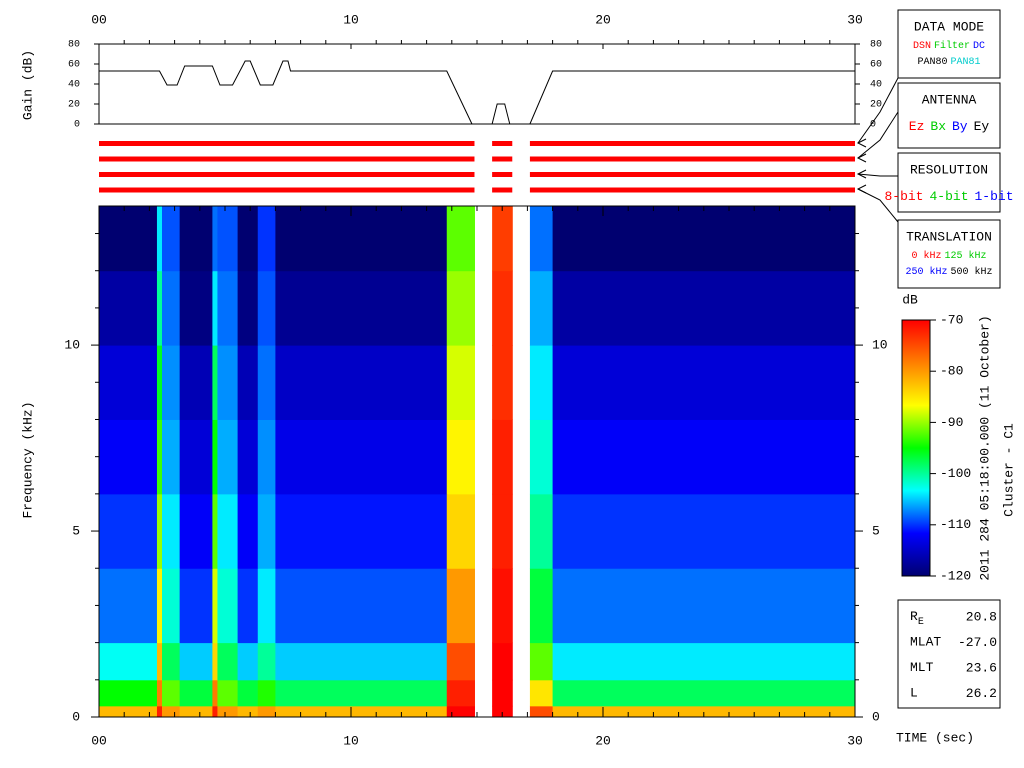 This screenshot has height=768, width=1024. What do you see at coordinates (949, 126) in the screenshot?
I see `legend-line: Ez Bx By Ey` at bounding box center [949, 126].